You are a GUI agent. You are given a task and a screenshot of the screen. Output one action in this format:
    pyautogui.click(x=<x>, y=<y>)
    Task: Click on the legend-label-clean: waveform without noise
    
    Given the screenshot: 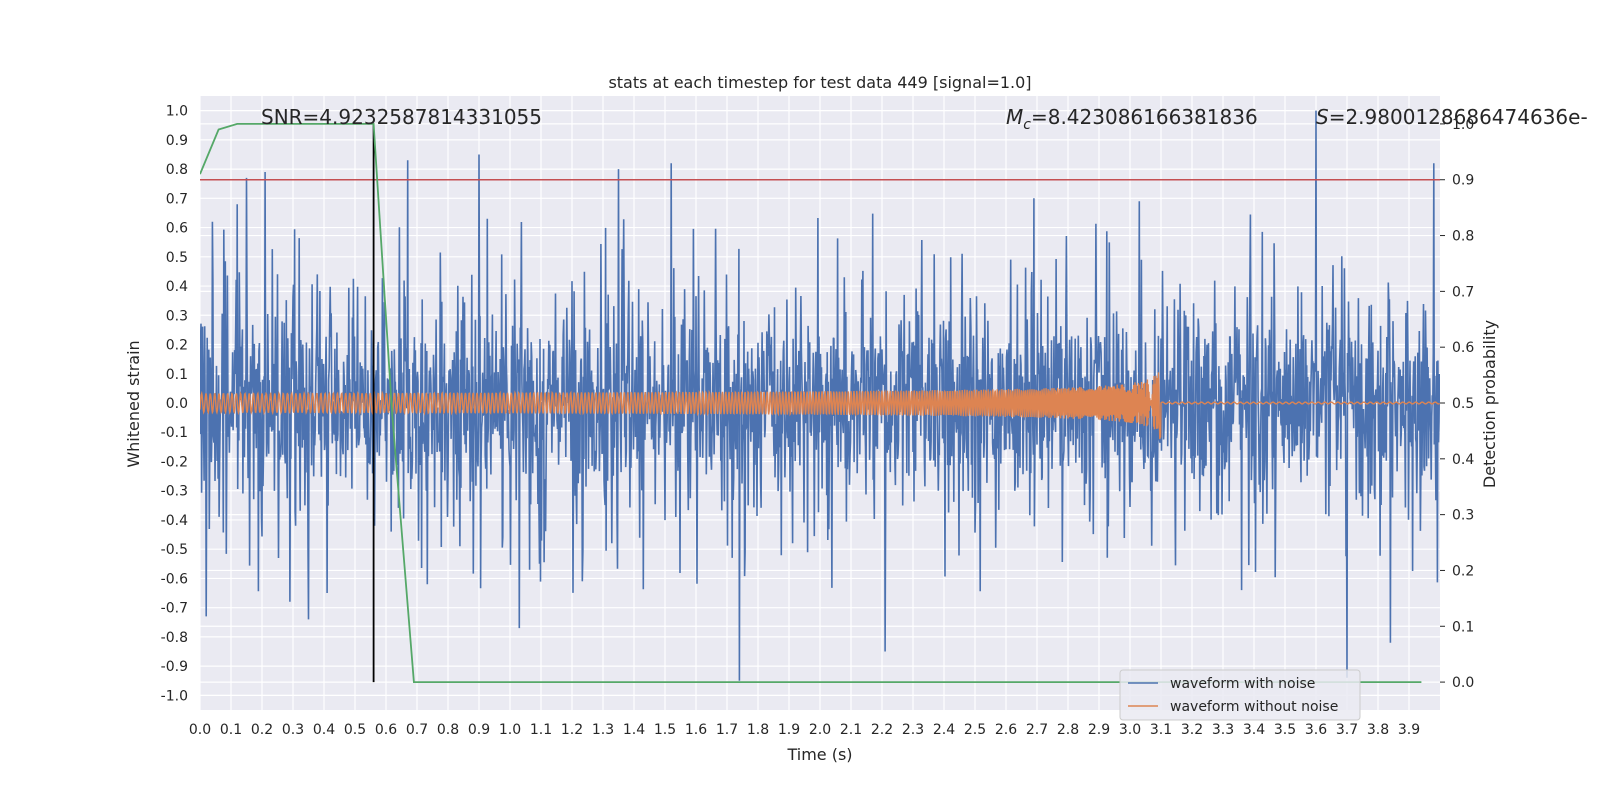 What is the action you would take?
    pyautogui.click(x=1254, y=707)
    